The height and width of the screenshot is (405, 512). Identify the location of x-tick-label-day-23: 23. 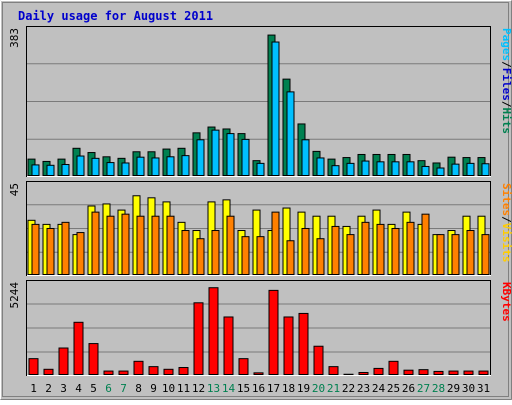
(363, 388).